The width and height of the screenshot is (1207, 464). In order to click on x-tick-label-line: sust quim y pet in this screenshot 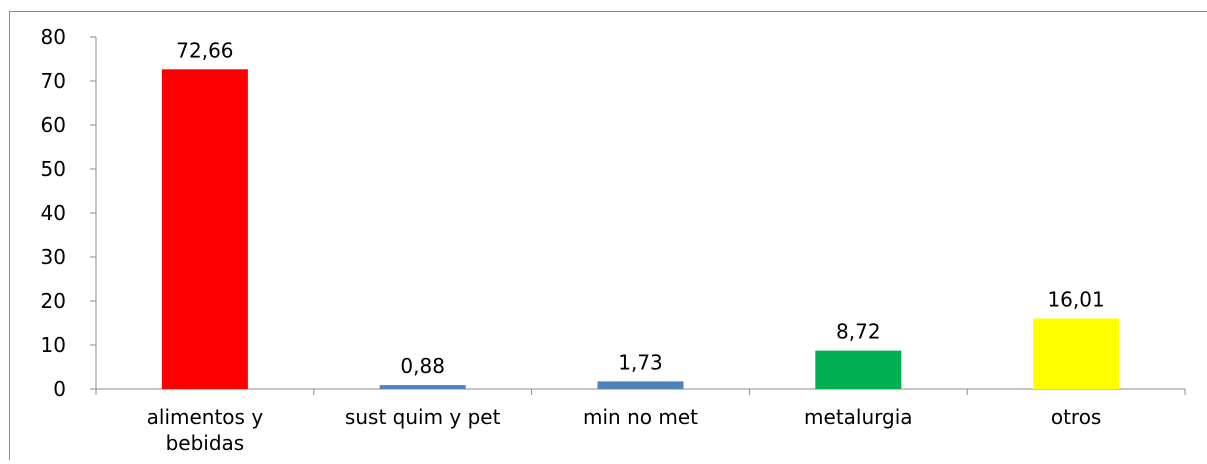, I will do `click(423, 417)`.